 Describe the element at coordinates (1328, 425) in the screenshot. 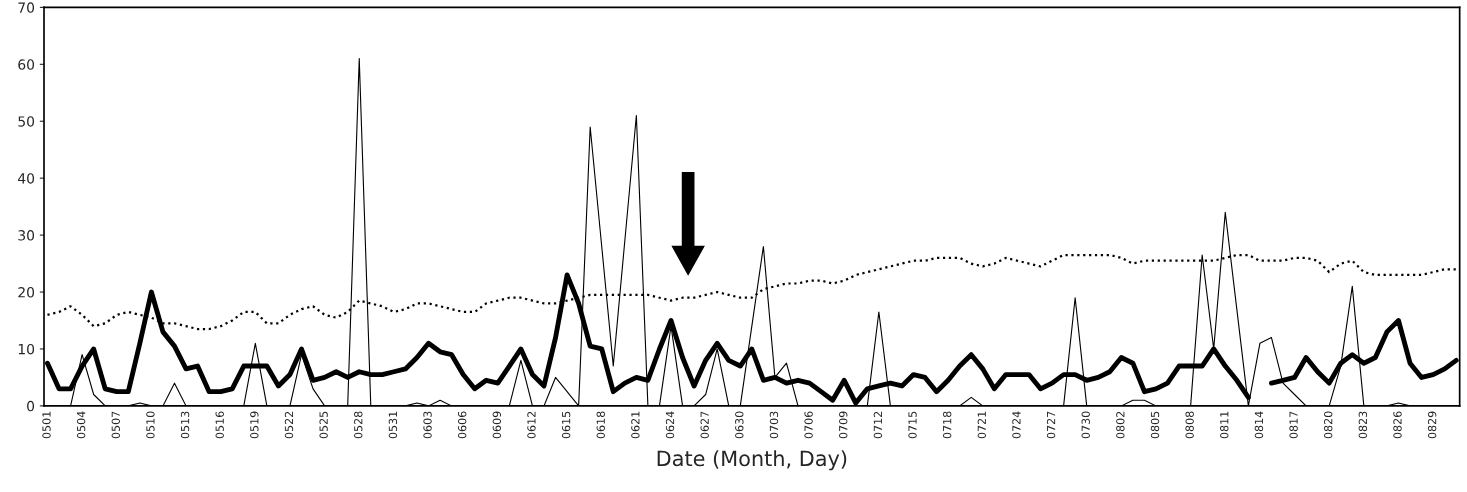

I see `x-tick-label: 0820` at that location.